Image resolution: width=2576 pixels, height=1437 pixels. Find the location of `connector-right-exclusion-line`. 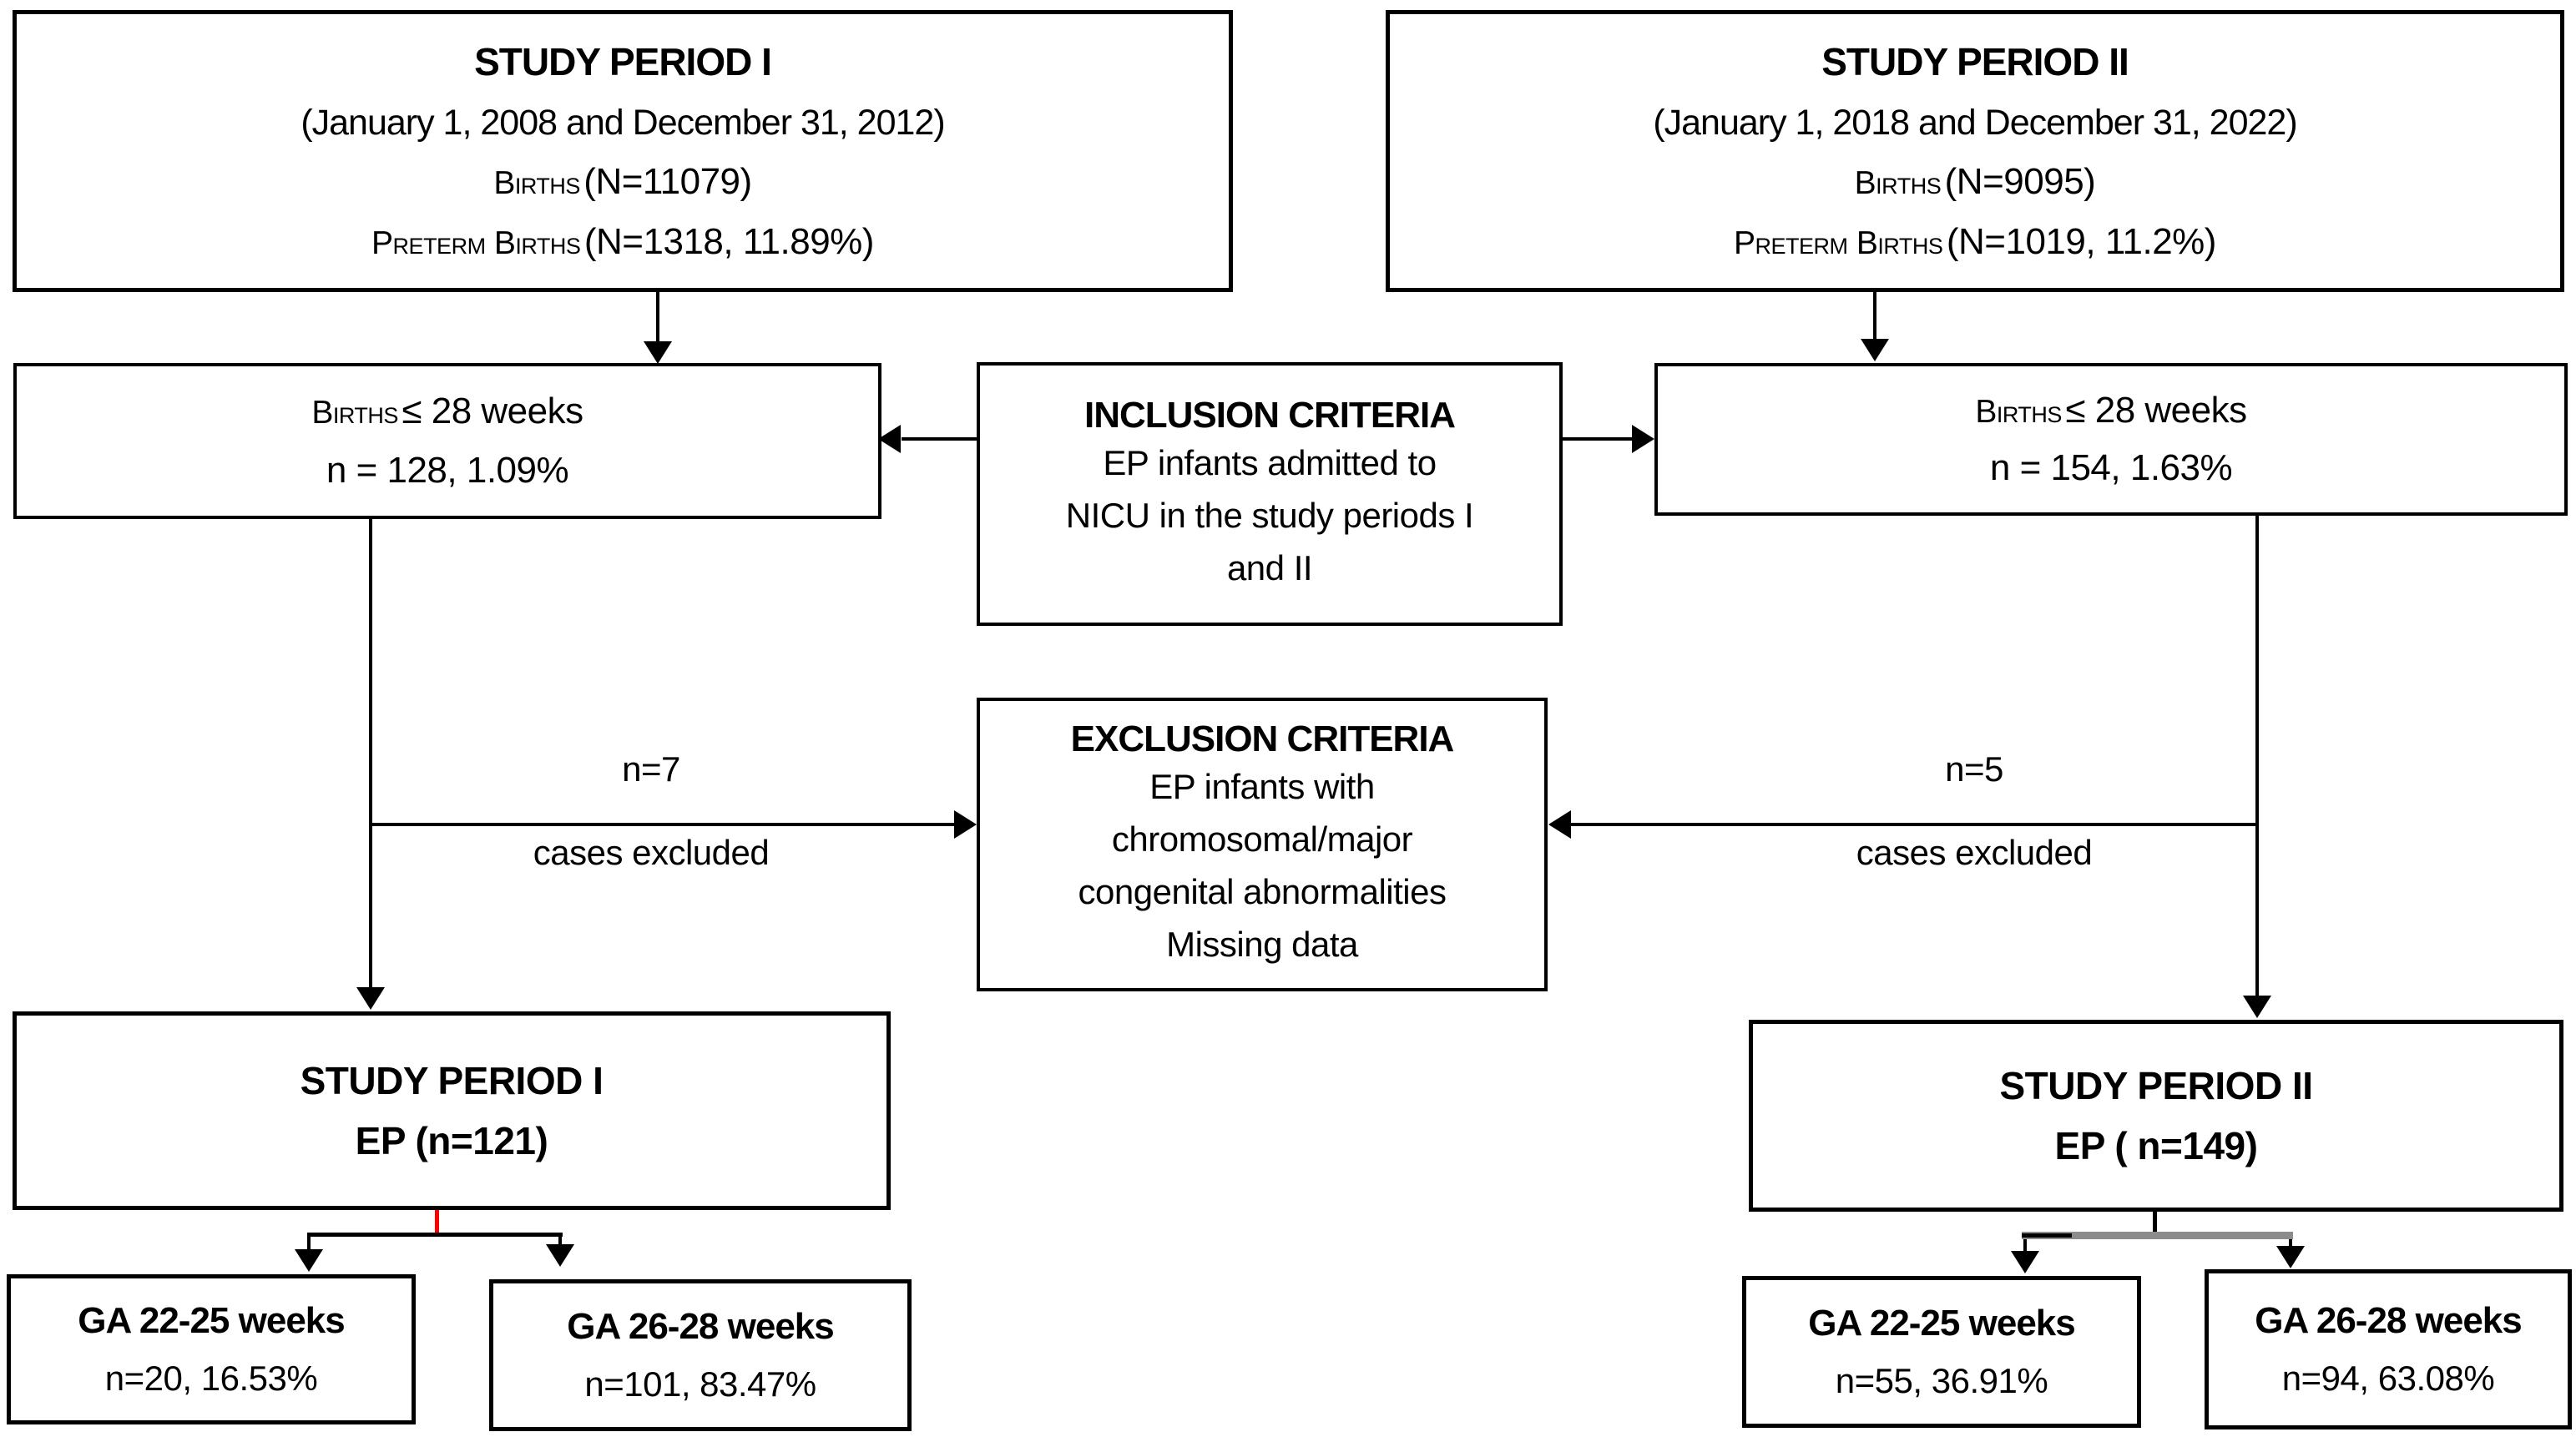

connector-right-exclusion-line is located at coordinates (1914, 824).